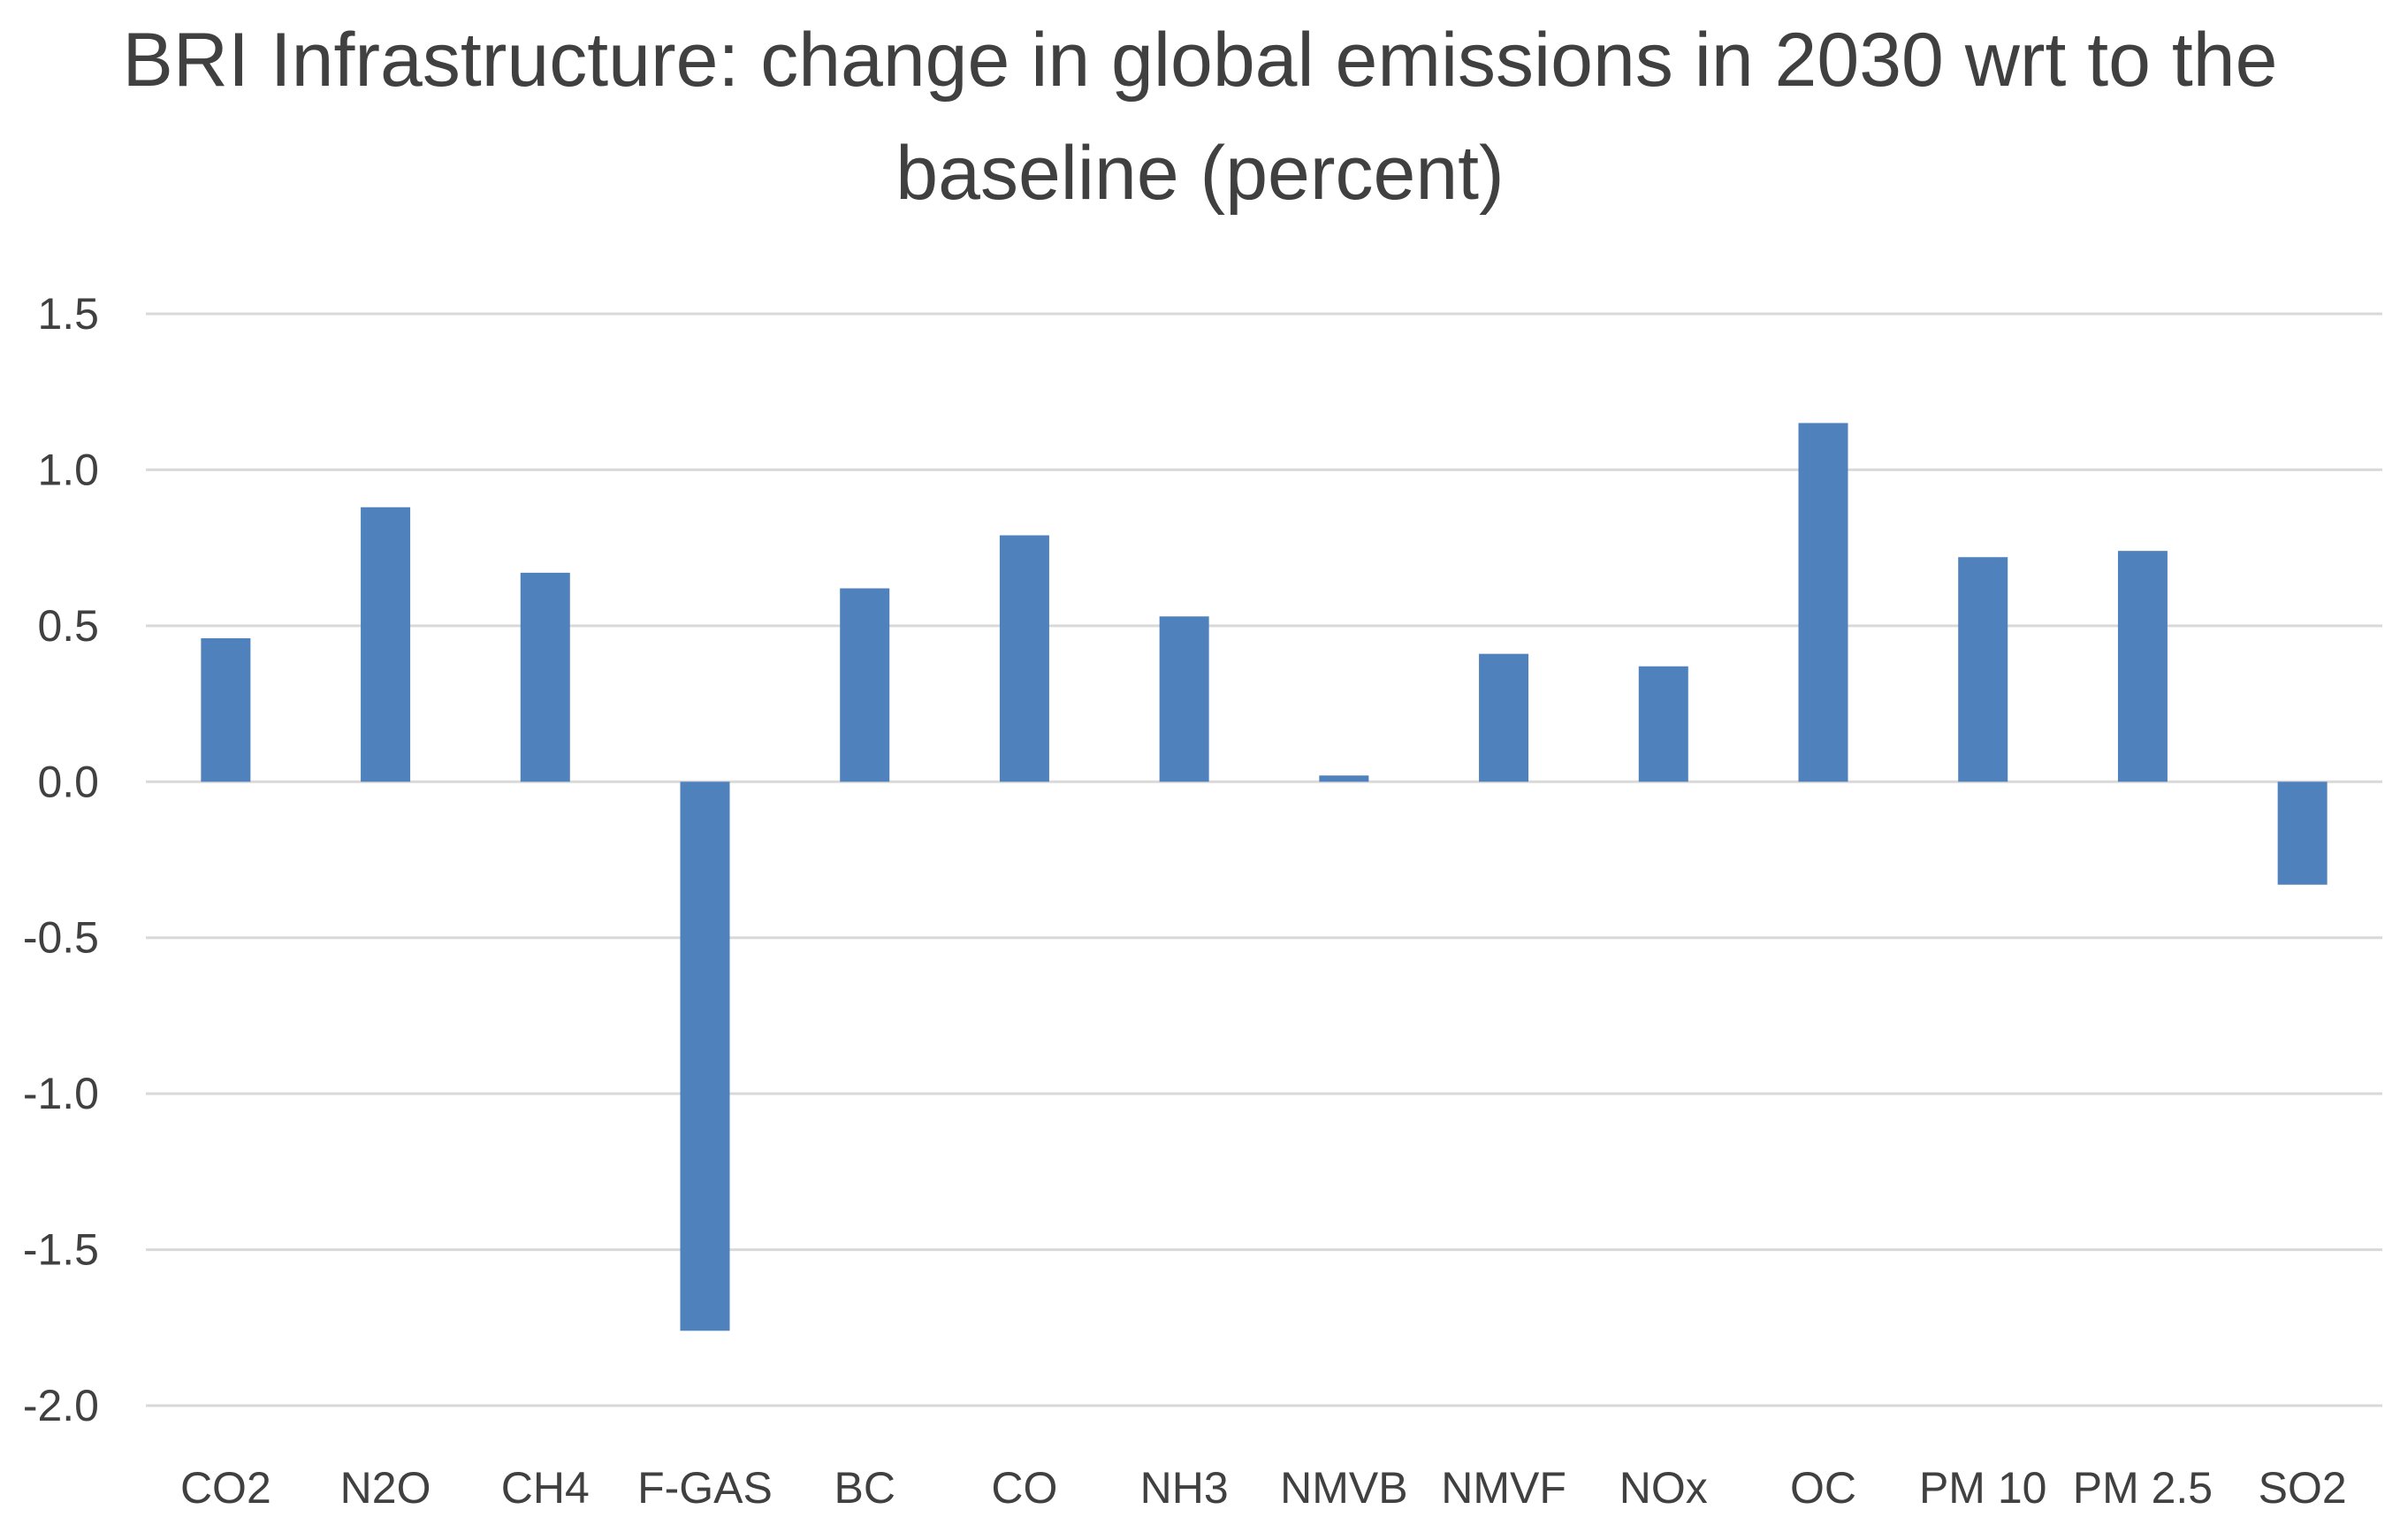 Image resolution: width=2400 pixels, height=1540 pixels. Describe the element at coordinates (1344, 779) in the screenshot. I see `bar-nmvb` at that location.